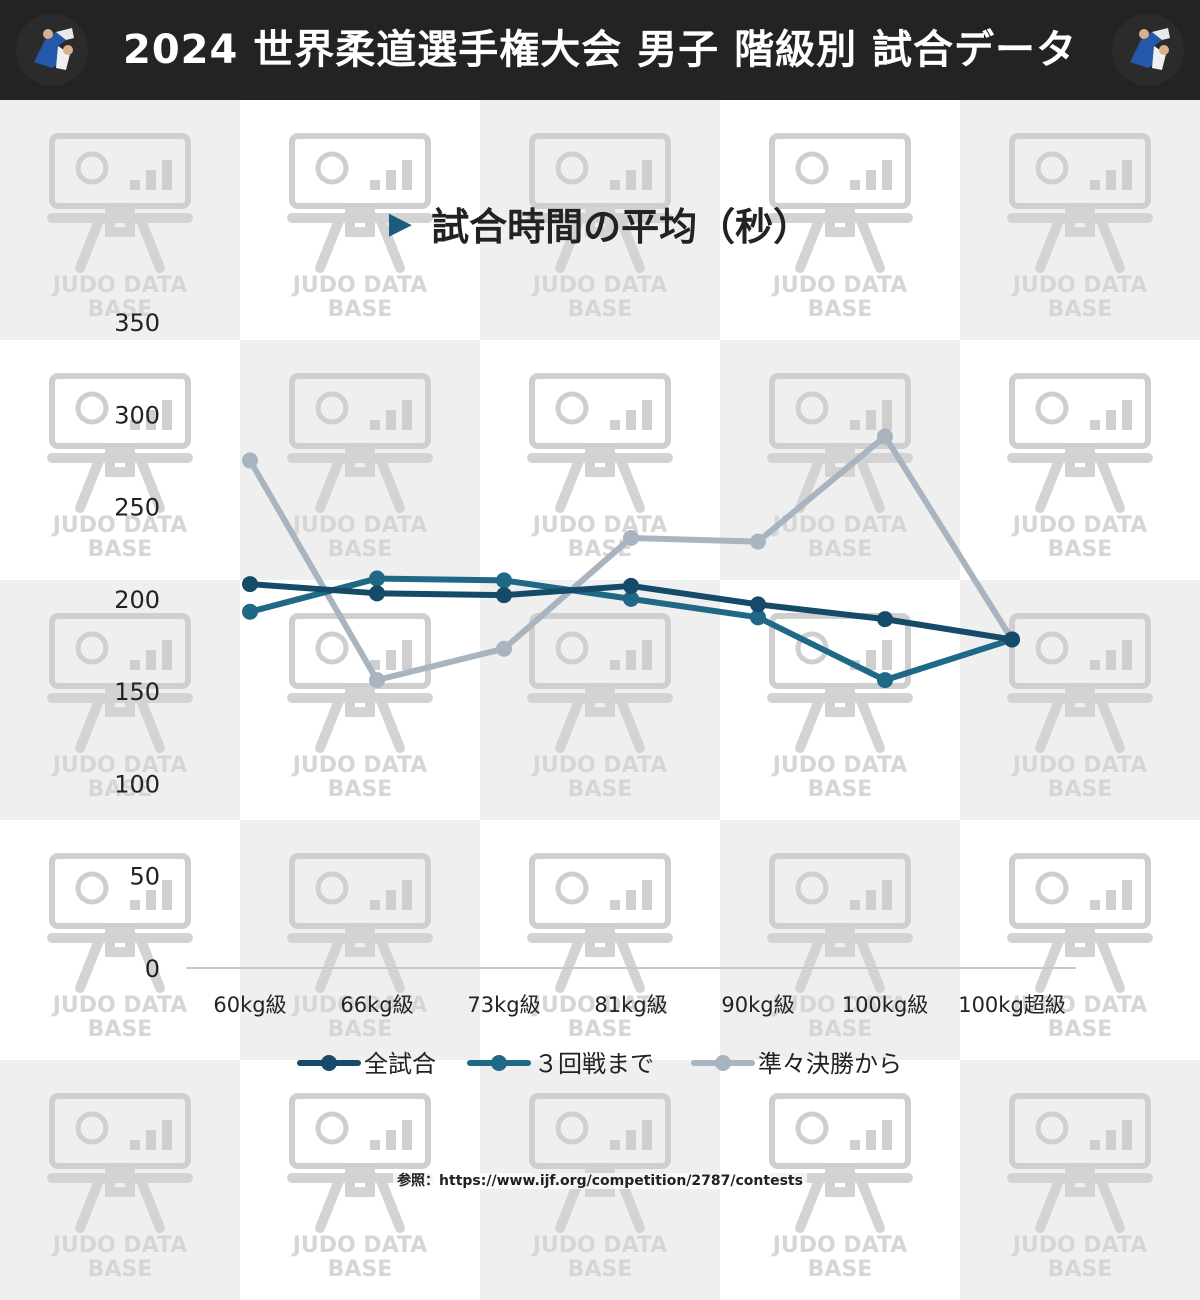 This screenshot has width=1200, height=1300. I want to click on x-tick-label: 90kg級, so click(757, 1005).